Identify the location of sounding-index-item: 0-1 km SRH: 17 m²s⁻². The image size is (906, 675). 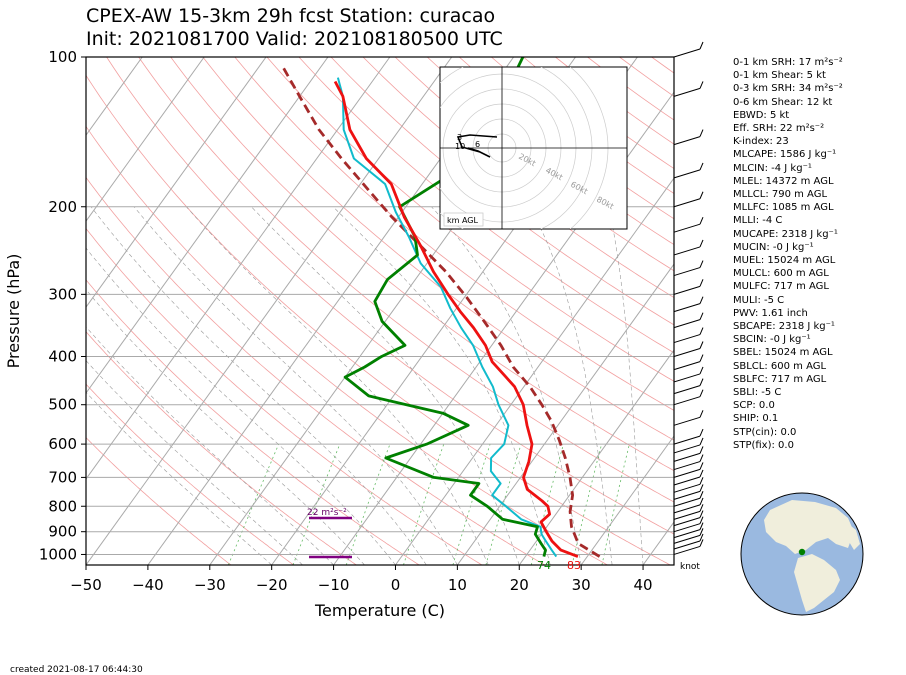
(788, 62).